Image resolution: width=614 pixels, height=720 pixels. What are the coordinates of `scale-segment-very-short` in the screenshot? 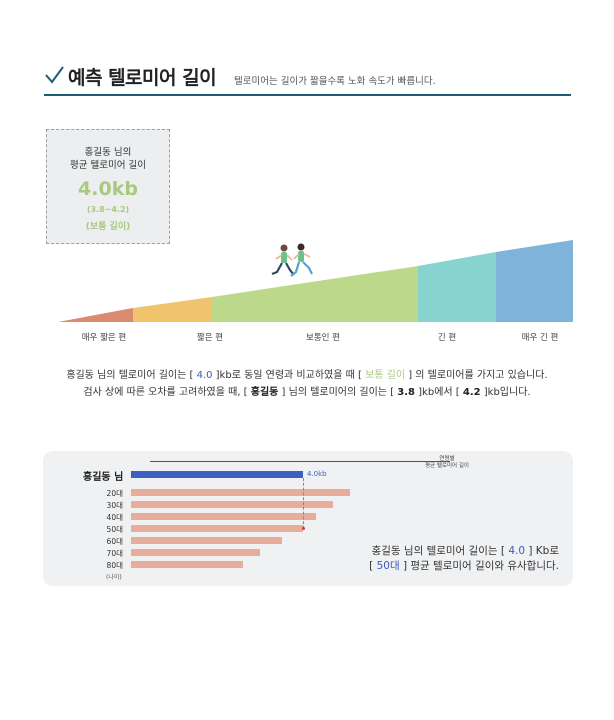 It's located at (95, 315).